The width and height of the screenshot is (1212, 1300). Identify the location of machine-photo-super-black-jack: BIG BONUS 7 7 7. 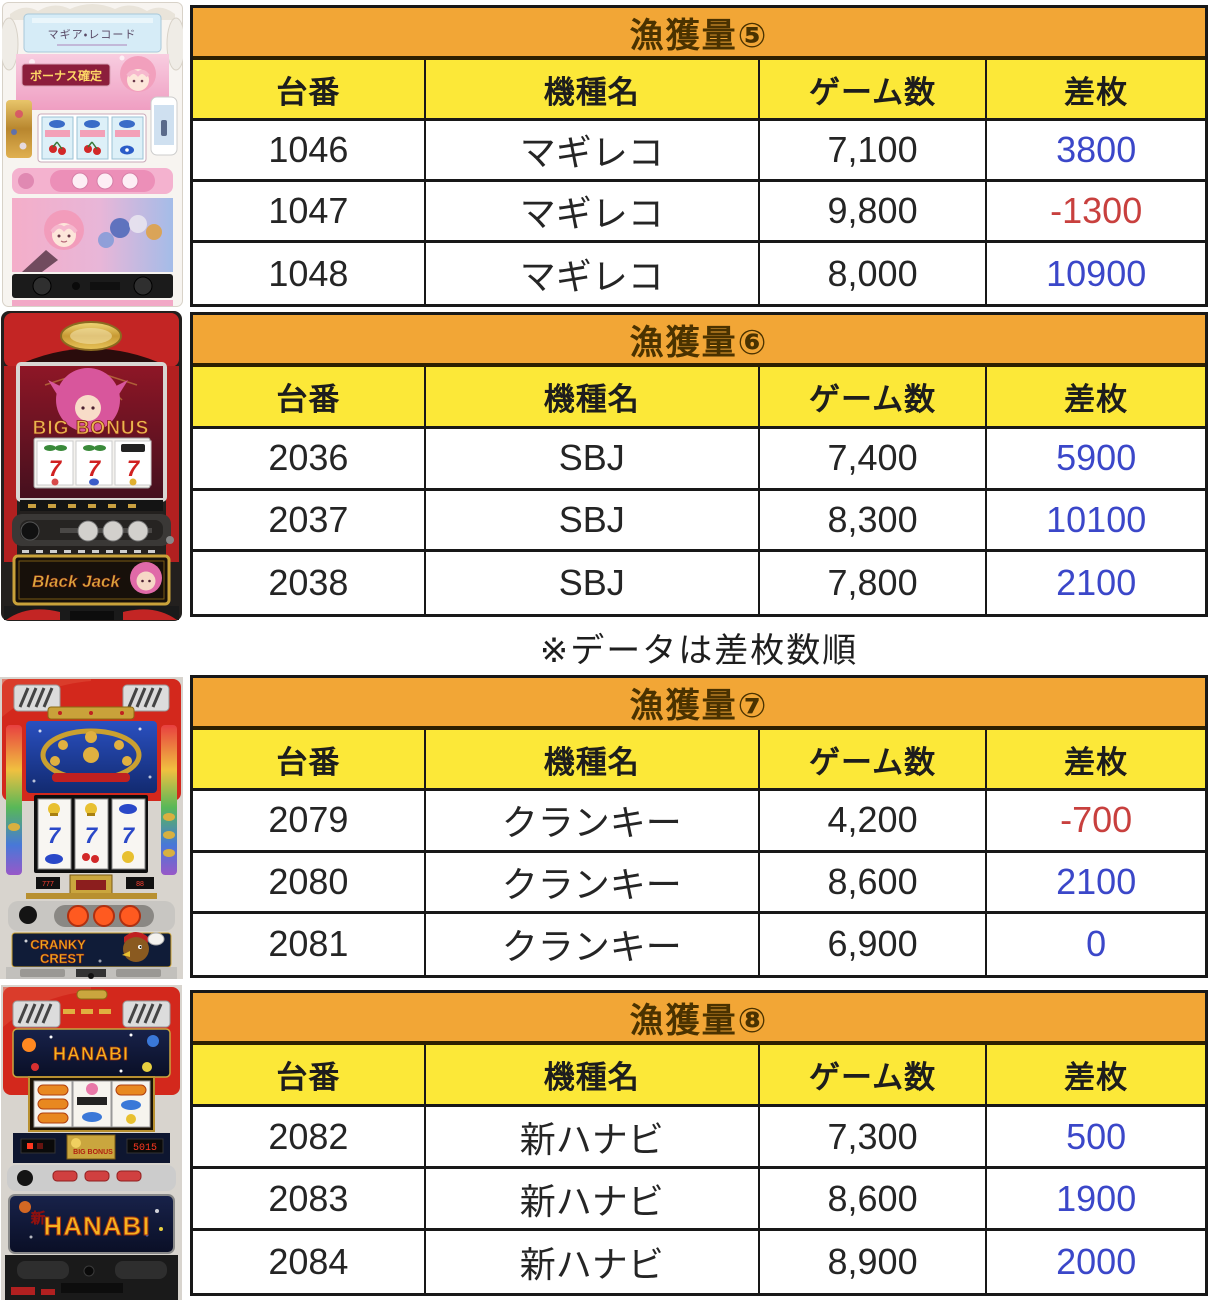
(91, 466).